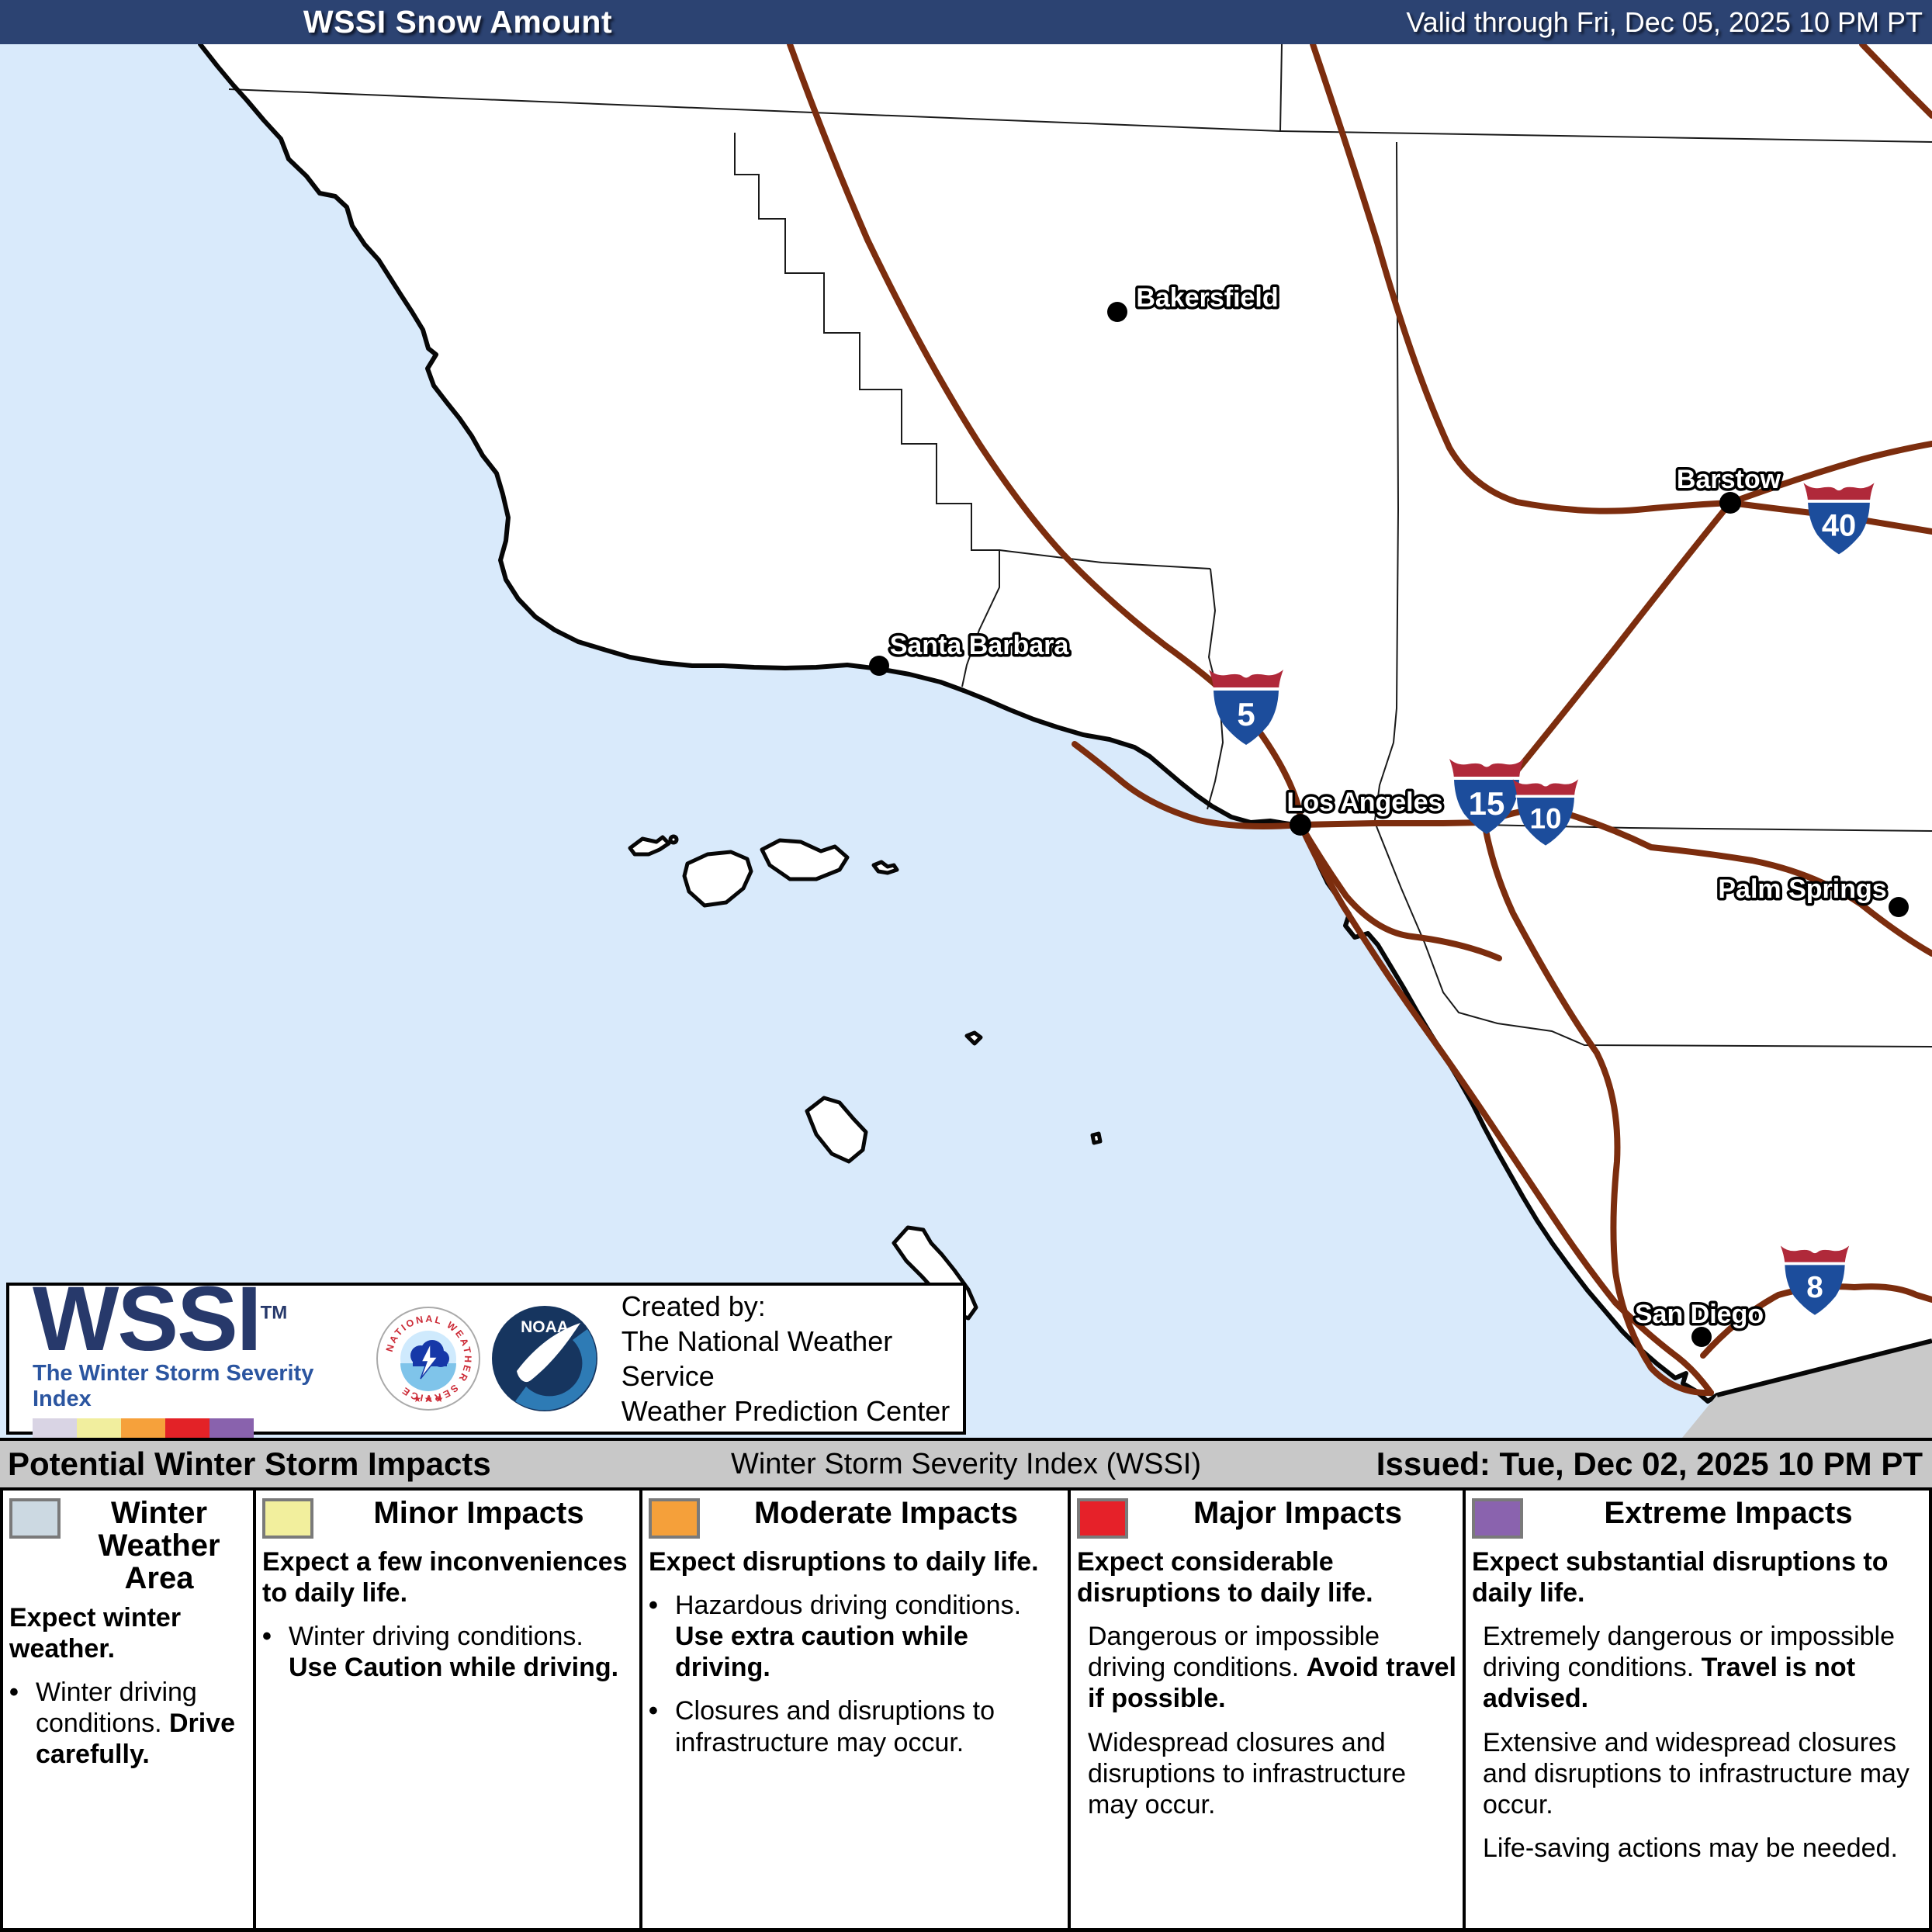 The image size is (1932, 1932). What do you see at coordinates (1649, 1464) in the screenshot?
I see `issued-label: Issued: Tue, Dec 02, 2025 10 PM PT` at bounding box center [1649, 1464].